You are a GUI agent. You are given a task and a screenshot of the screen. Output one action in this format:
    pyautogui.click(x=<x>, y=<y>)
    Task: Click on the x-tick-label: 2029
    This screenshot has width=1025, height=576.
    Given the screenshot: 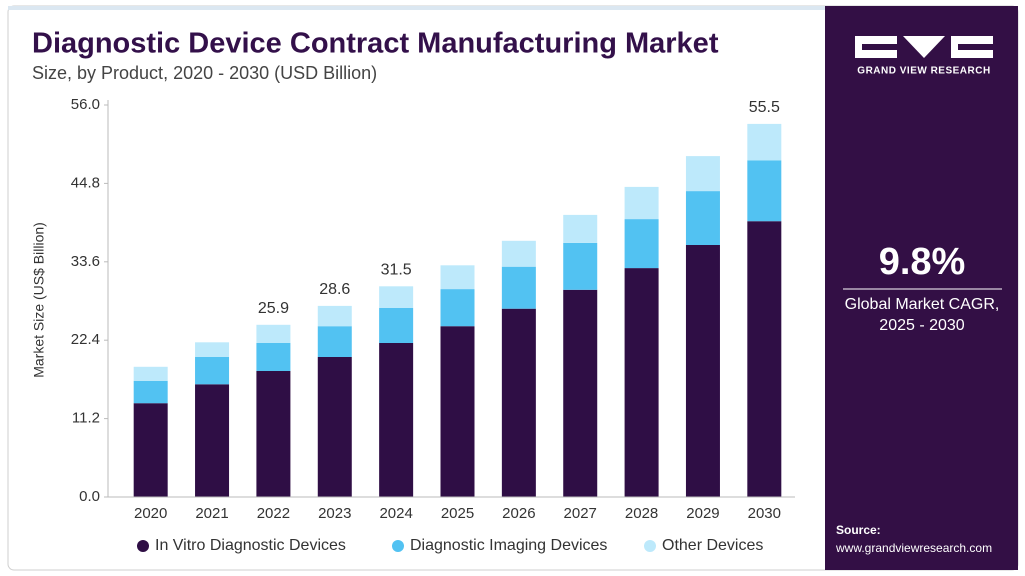 What is the action you would take?
    pyautogui.click(x=702, y=513)
    